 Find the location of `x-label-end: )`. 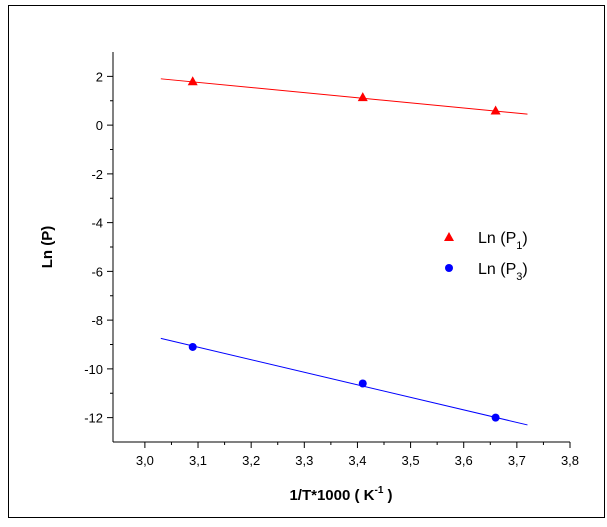

x-label-end: ) is located at coordinates (387, 495).